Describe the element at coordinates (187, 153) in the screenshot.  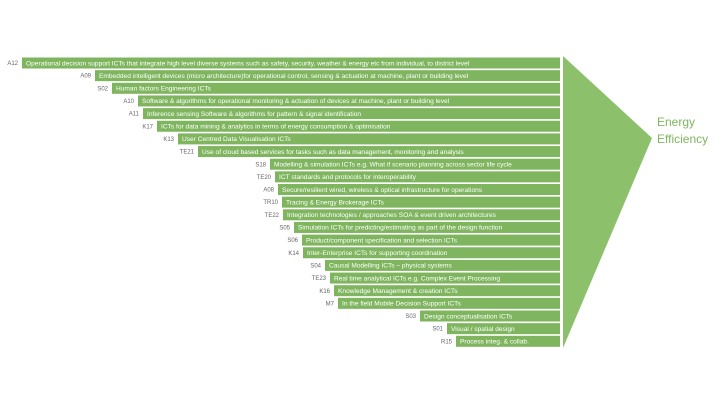
I see `row-code: TE21` at that location.